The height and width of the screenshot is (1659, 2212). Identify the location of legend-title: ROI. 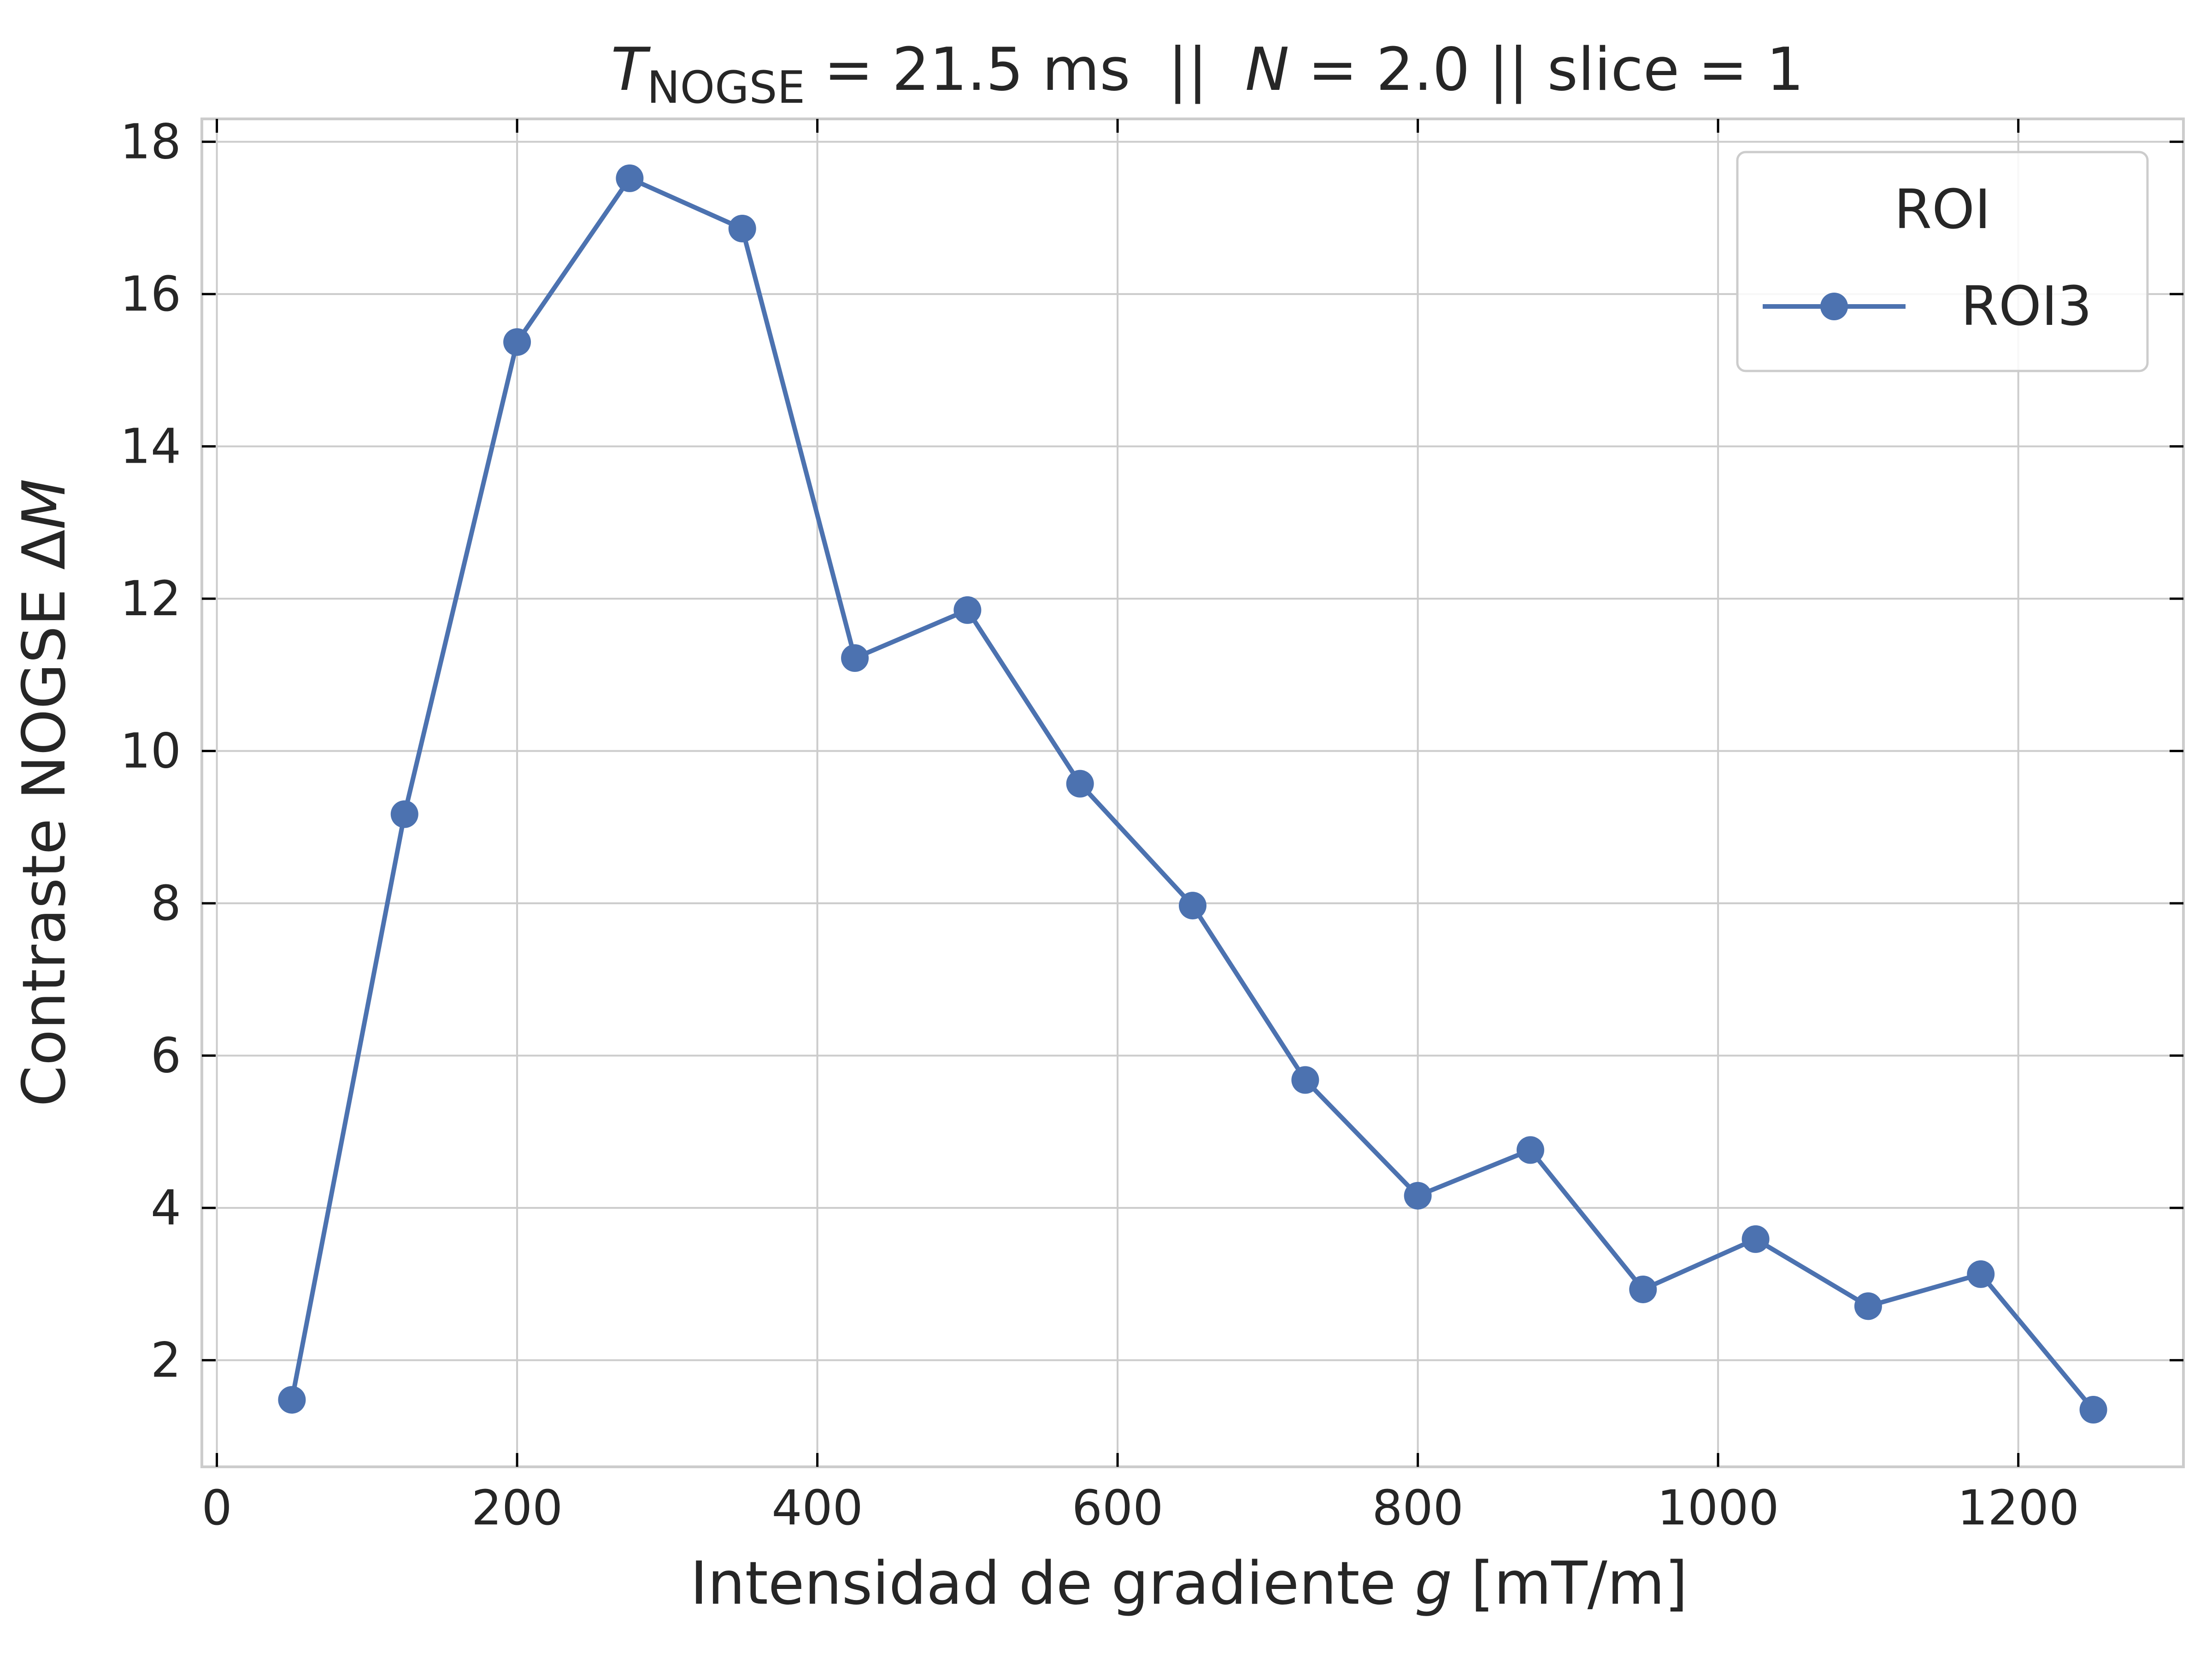
(1942, 209).